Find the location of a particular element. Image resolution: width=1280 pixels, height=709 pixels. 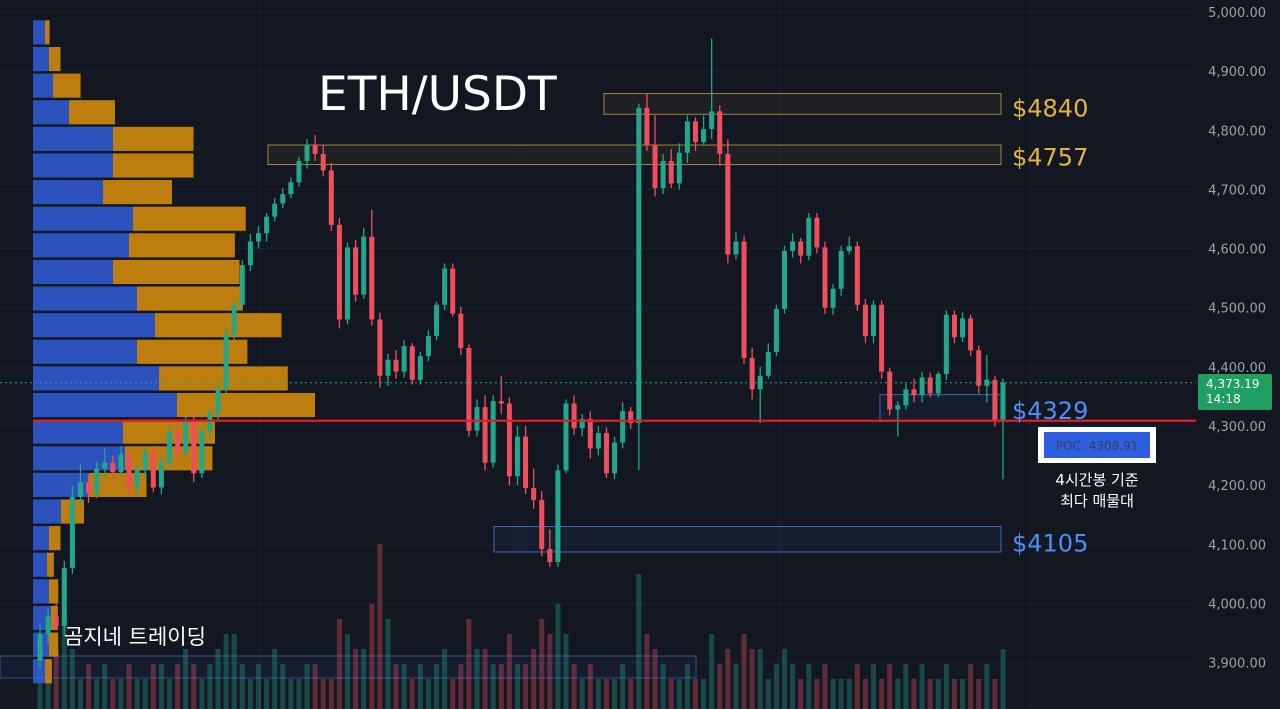

poc-note-line2: 최다 매물대 is located at coordinates (1097, 501).